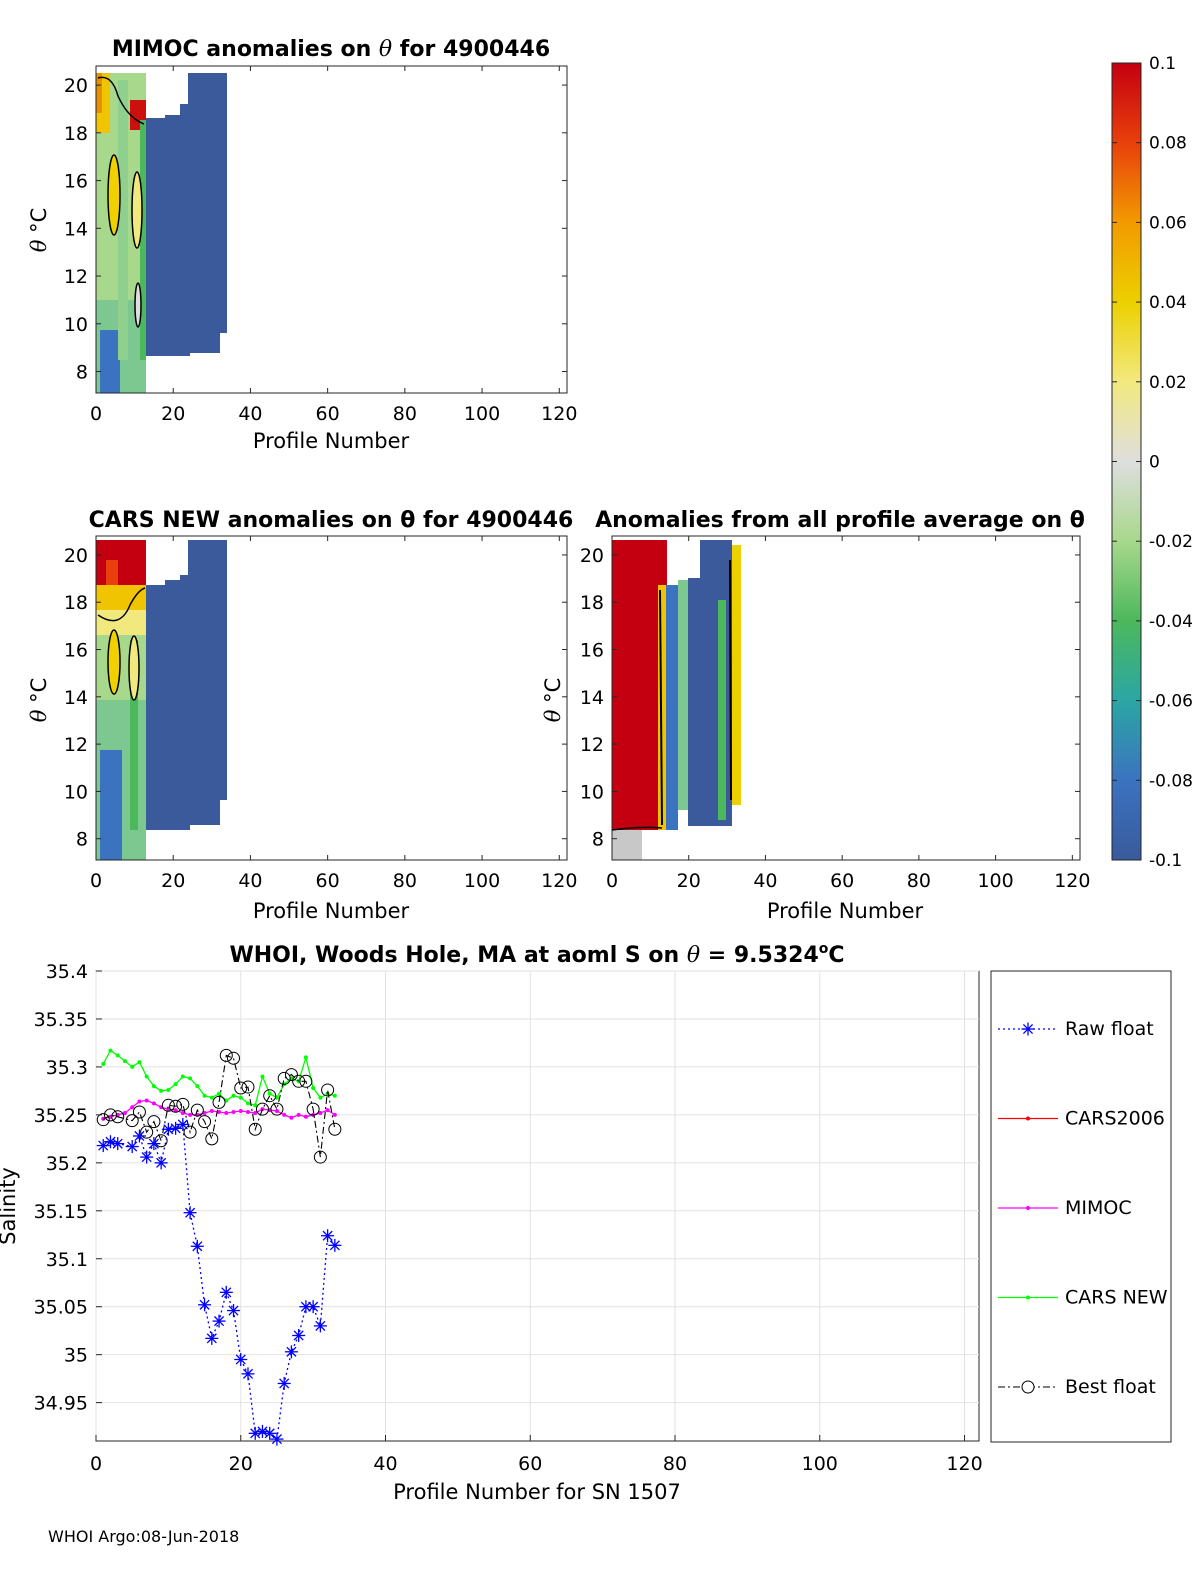 This screenshot has height=1575, width=1200. What do you see at coordinates (1168, 223) in the screenshot?
I see `colorbar-tick-label: 0.06` at bounding box center [1168, 223].